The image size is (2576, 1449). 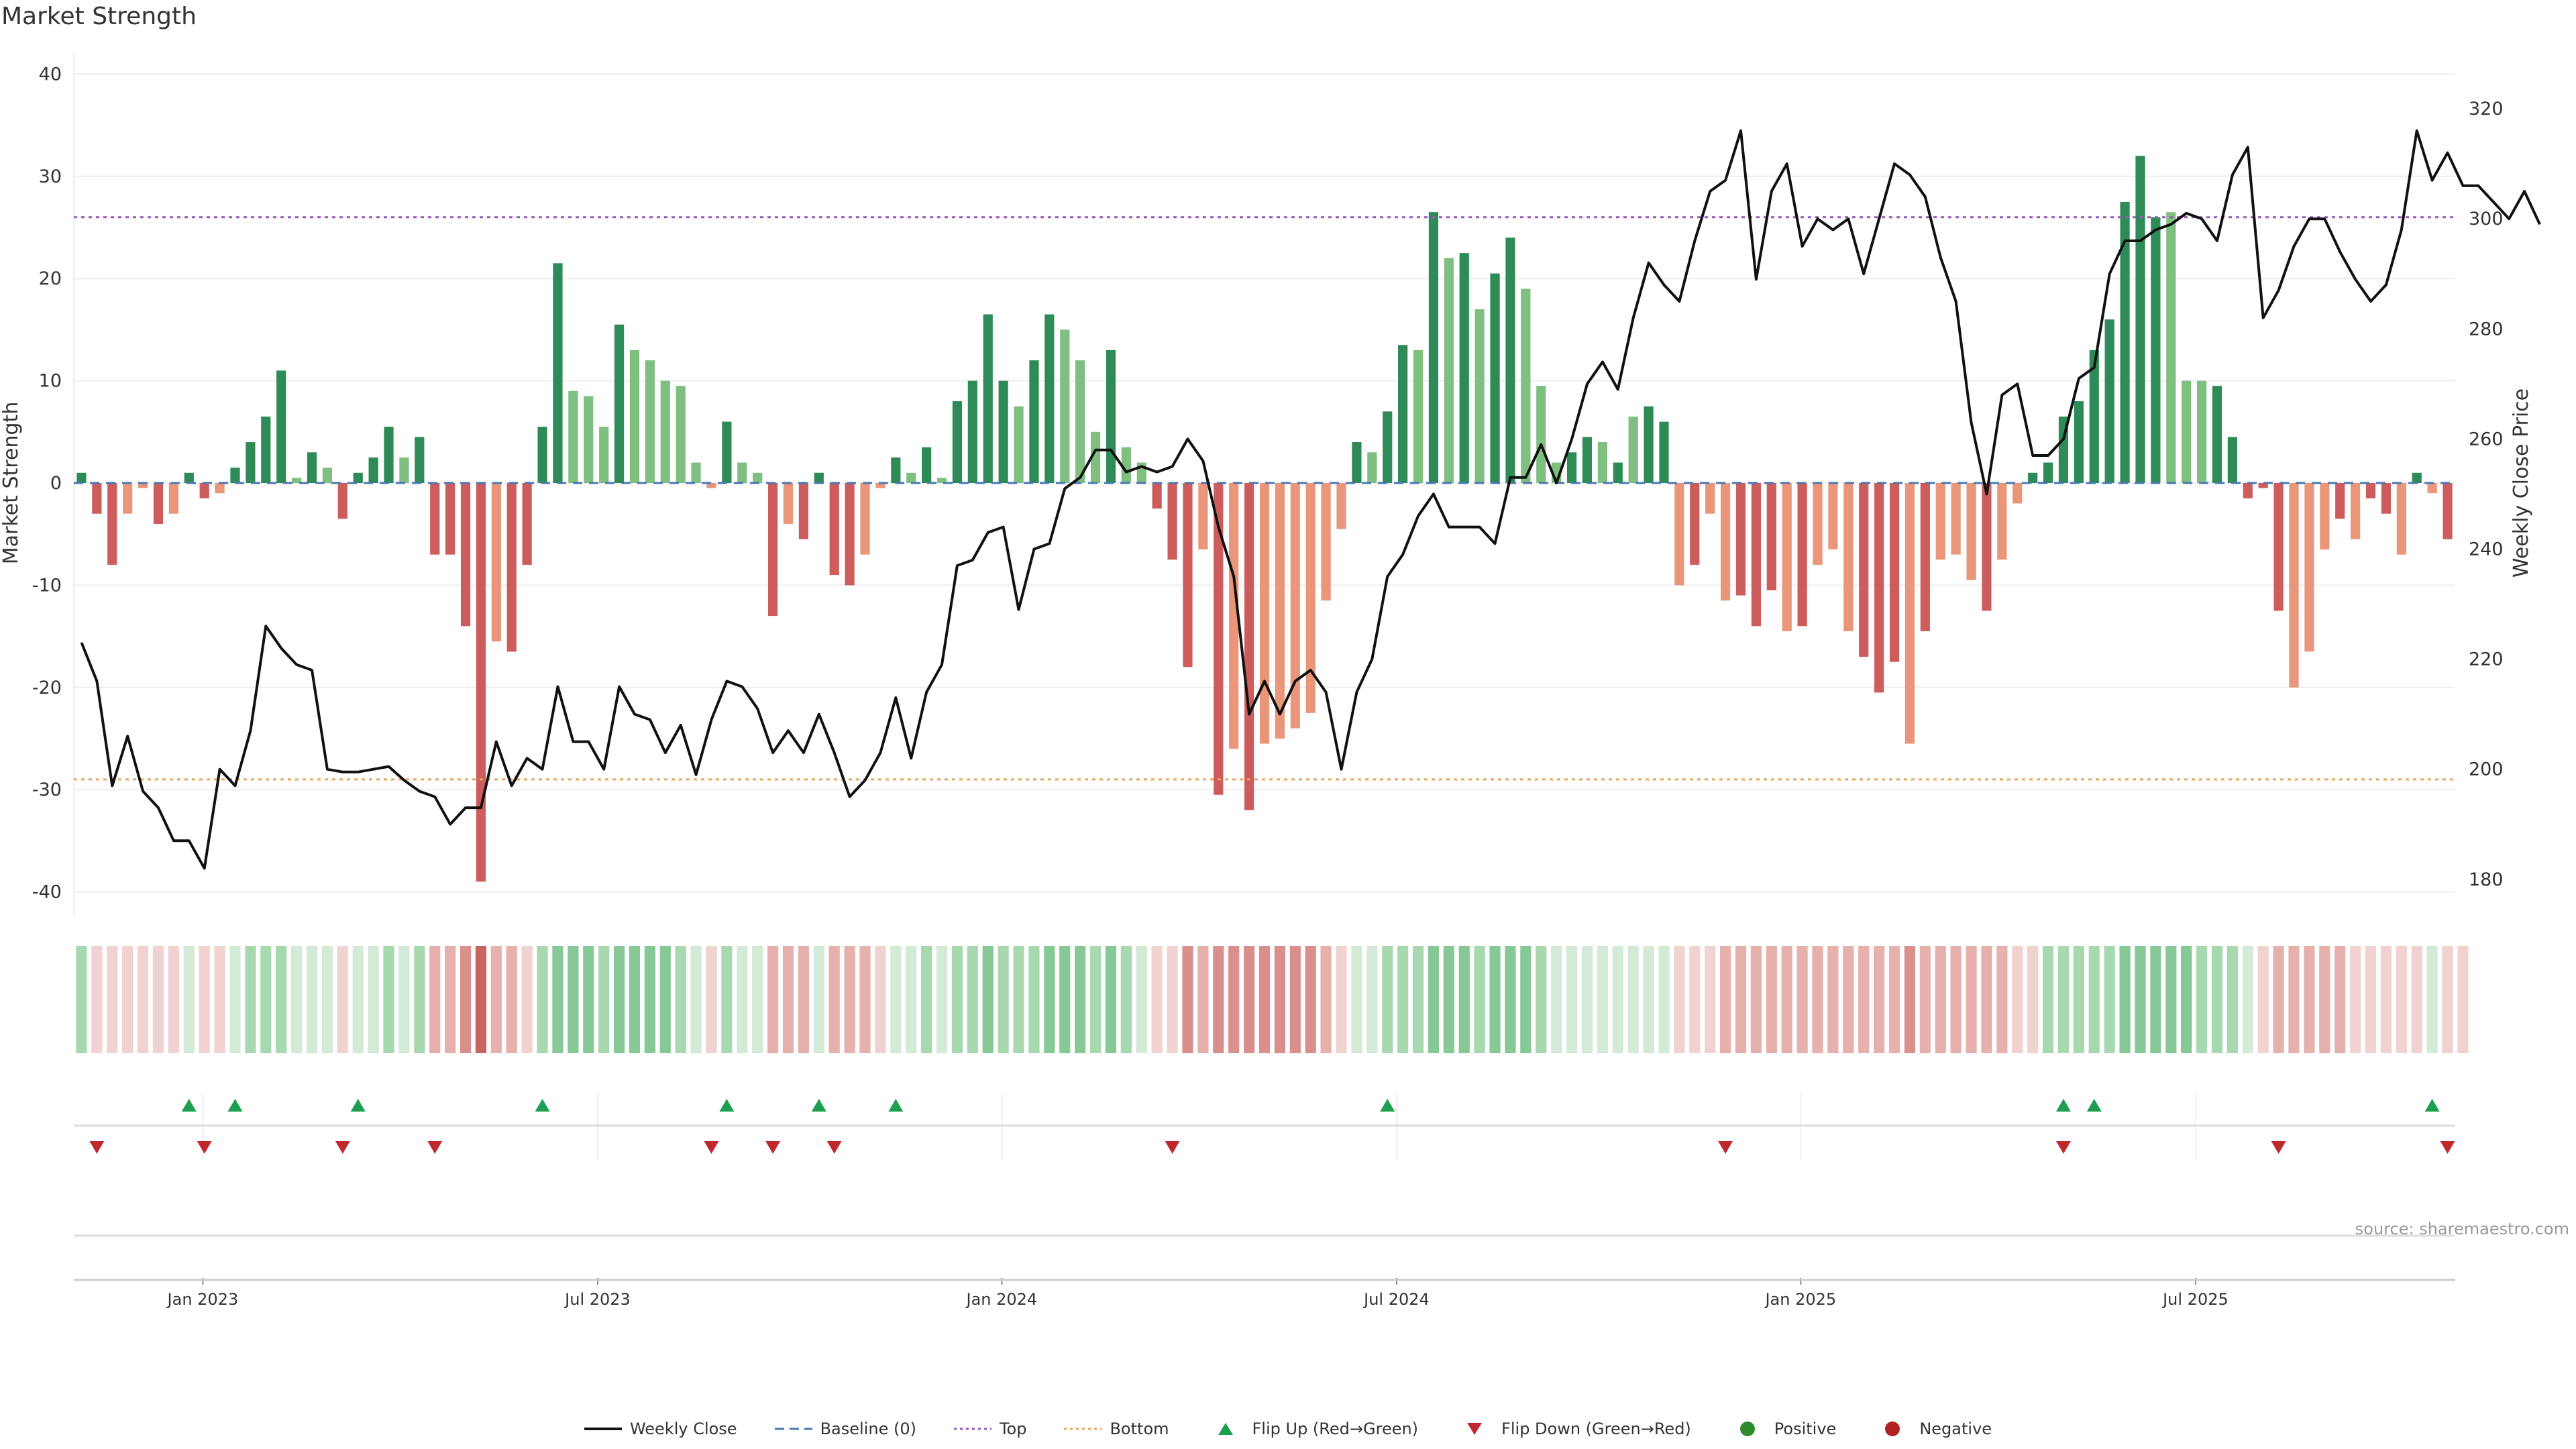 What do you see at coordinates (727, 1105) in the screenshot?
I see `flip-up-marker` at bounding box center [727, 1105].